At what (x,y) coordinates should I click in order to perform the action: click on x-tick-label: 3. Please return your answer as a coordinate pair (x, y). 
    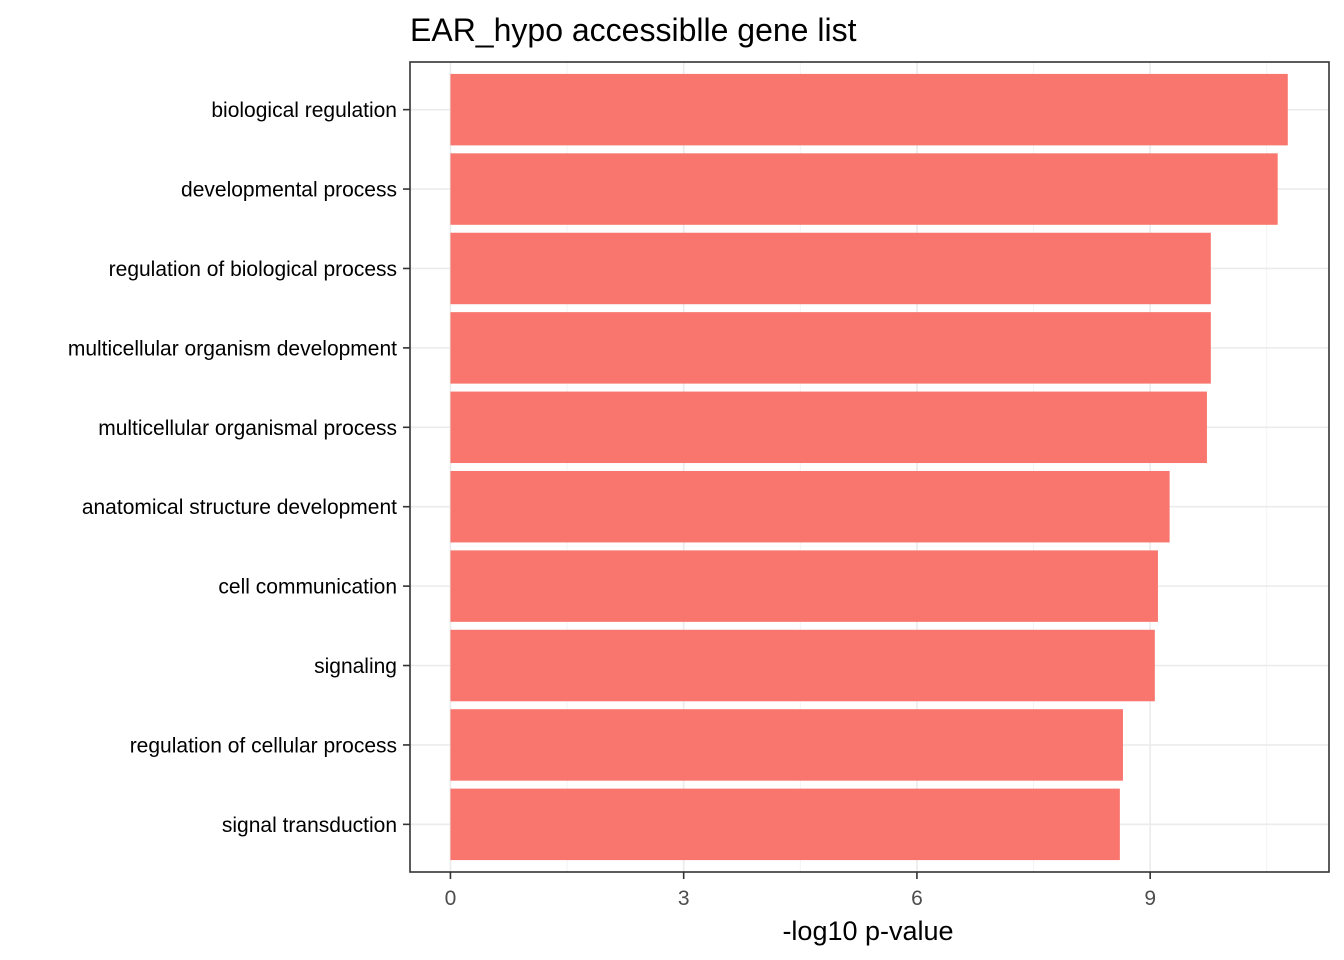
    Looking at the image, I should click on (684, 898).